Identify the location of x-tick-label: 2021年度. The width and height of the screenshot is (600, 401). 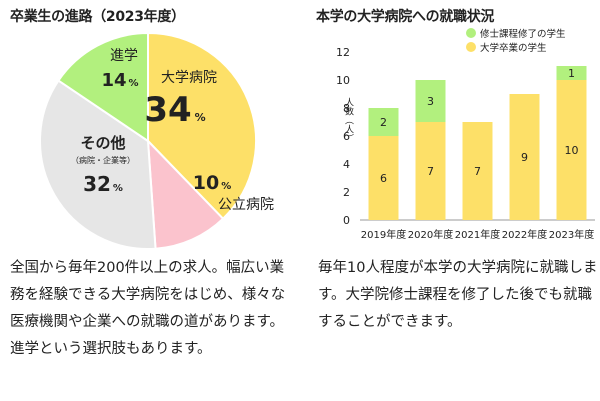
(477, 234).